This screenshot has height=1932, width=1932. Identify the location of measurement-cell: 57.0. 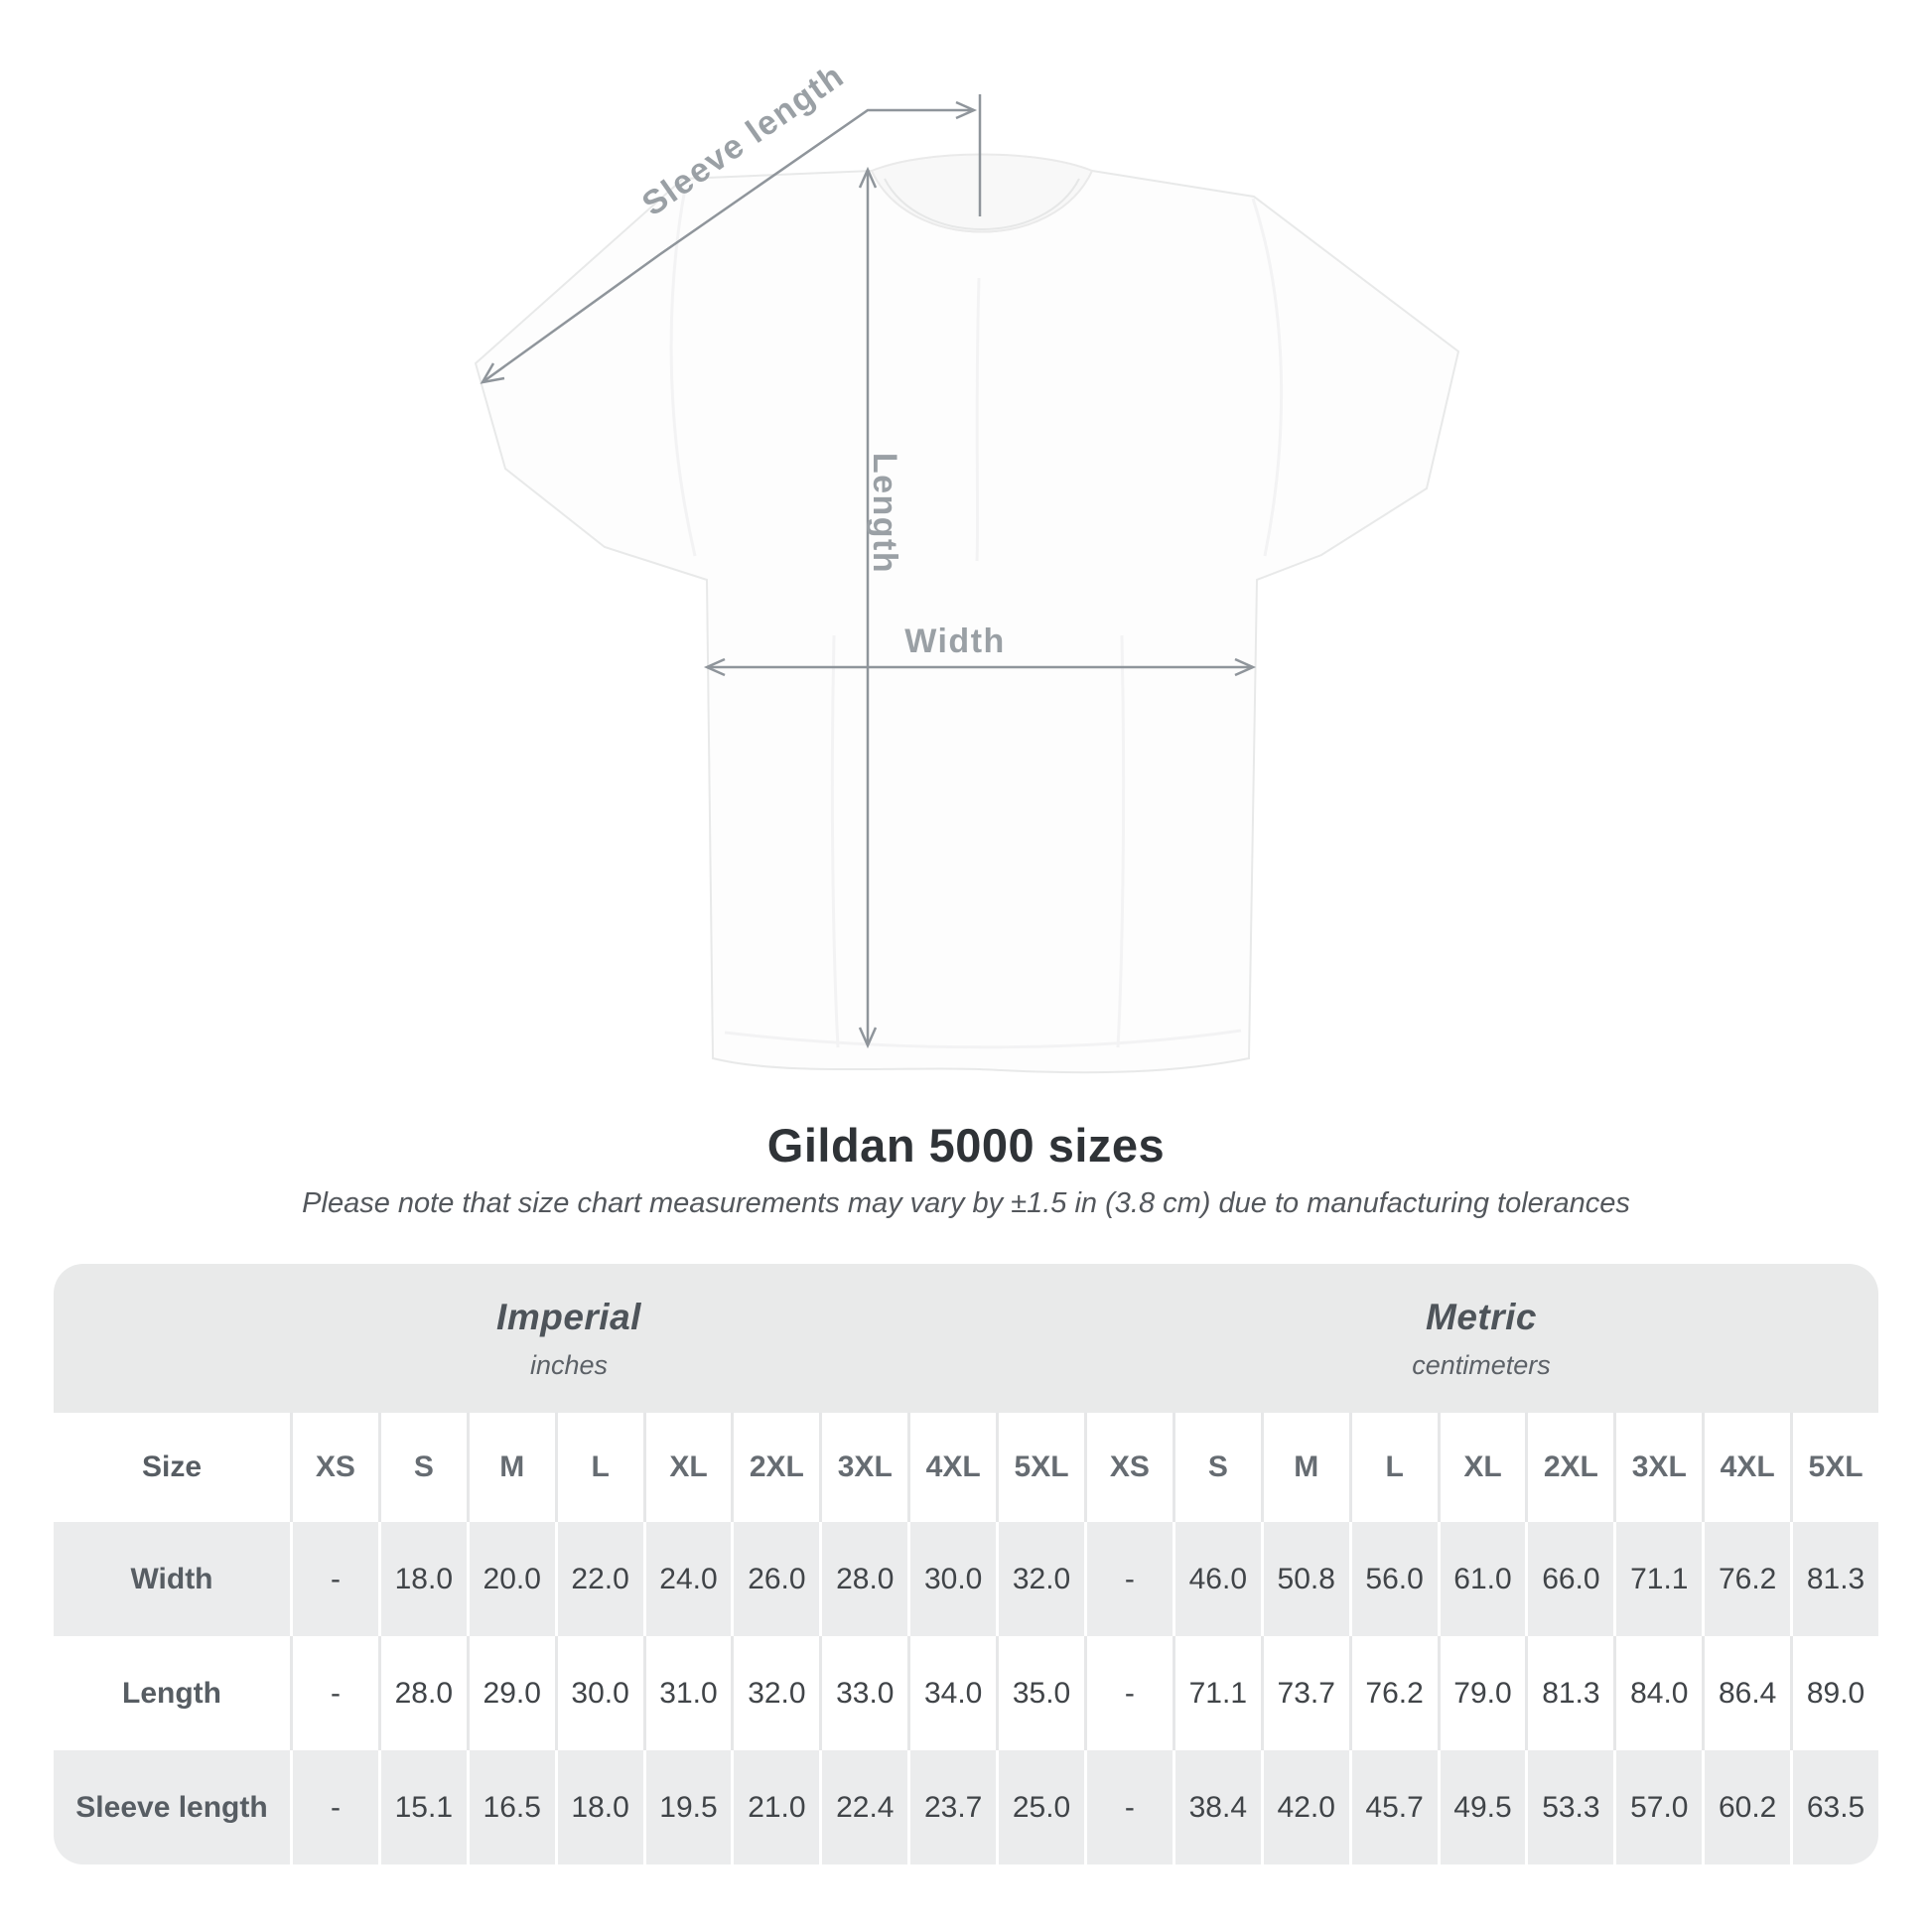
(1658, 1807).